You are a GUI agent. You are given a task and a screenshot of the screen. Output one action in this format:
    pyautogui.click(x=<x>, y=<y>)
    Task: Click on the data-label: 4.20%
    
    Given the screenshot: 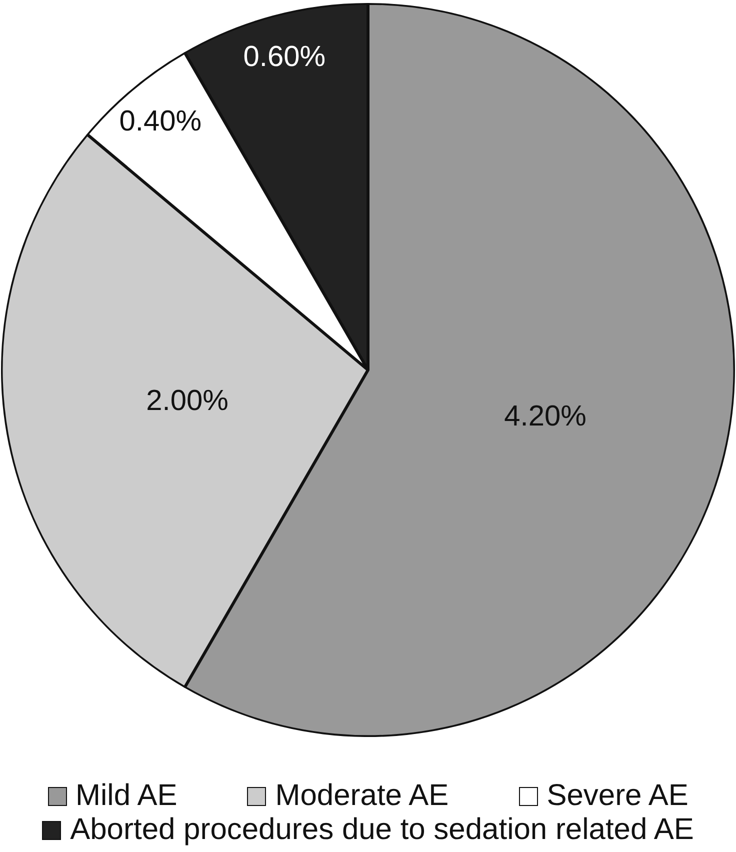 What is the action you would take?
    pyautogui.click(x=545, y=416)
    